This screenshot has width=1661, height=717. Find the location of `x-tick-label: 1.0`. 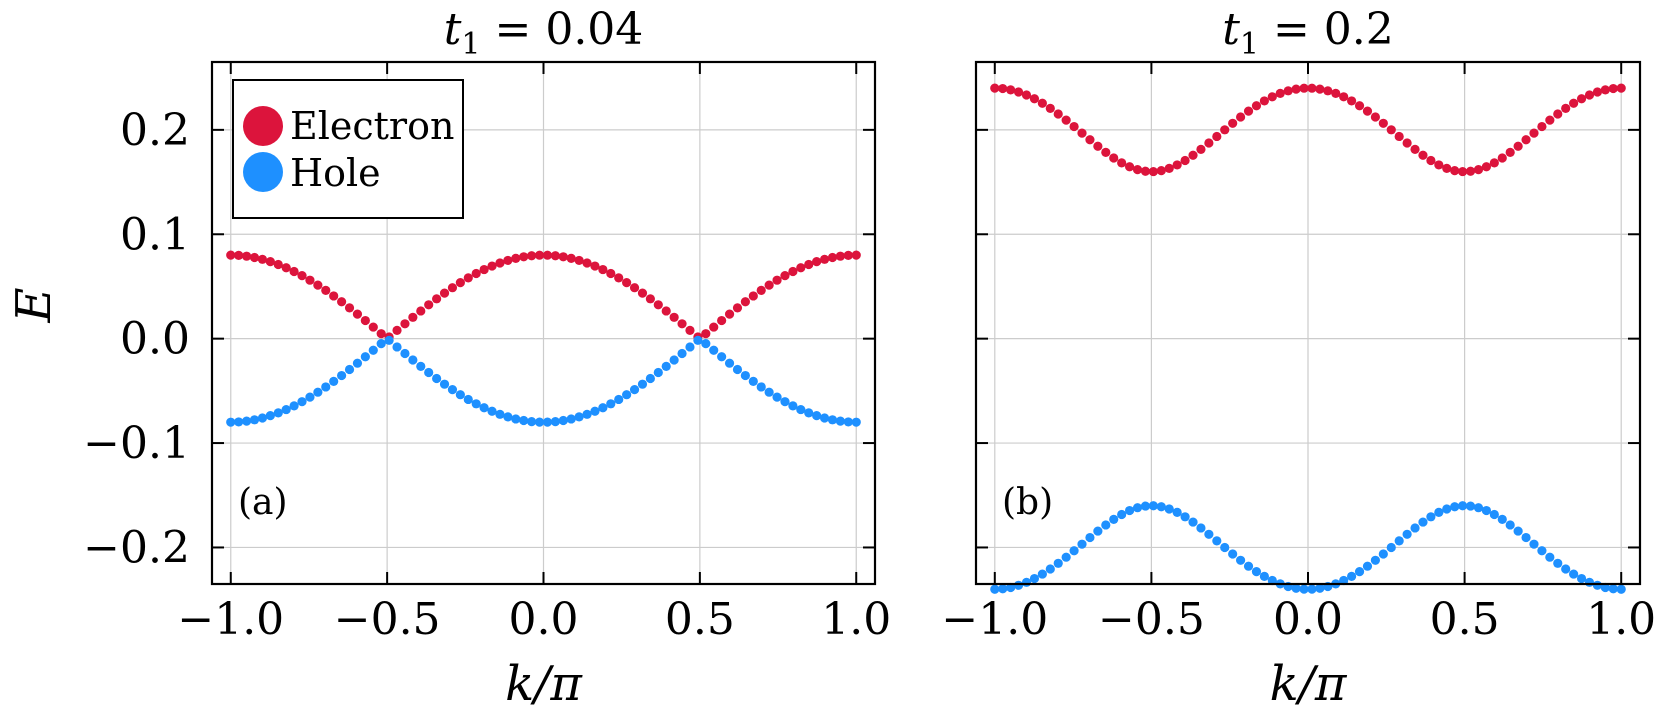

x-tick-label: 1.0 is located at coordinates (1621, 619).